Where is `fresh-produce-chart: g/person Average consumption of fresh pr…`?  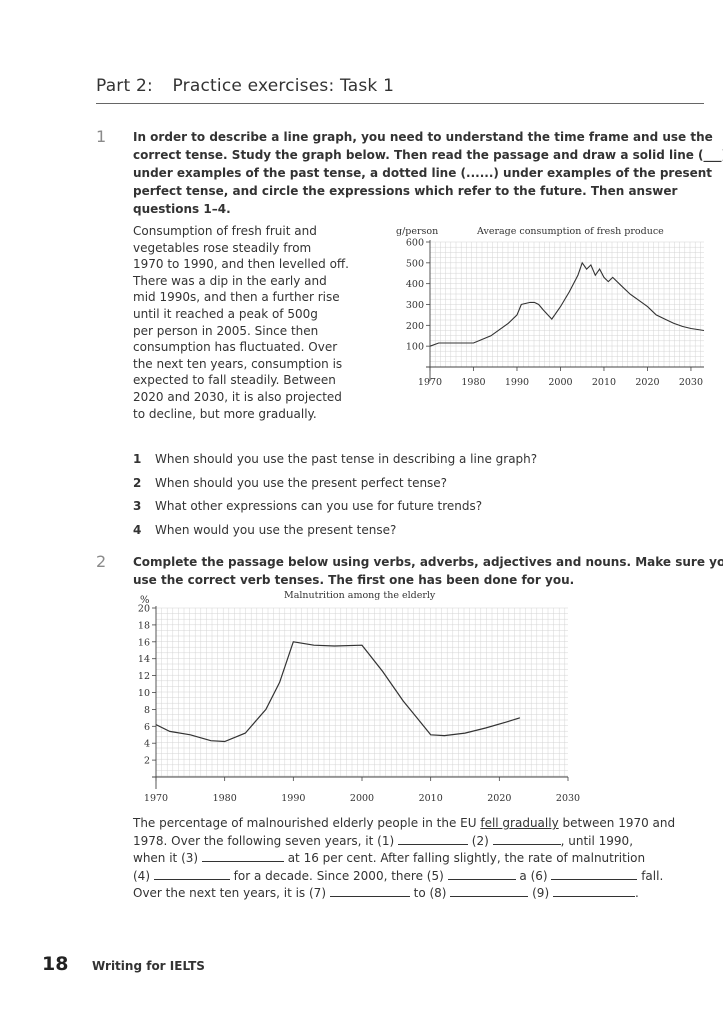
fresh-produce-chart: g/person Average consumption of fresh pr… is located at coordinates (550, 307).